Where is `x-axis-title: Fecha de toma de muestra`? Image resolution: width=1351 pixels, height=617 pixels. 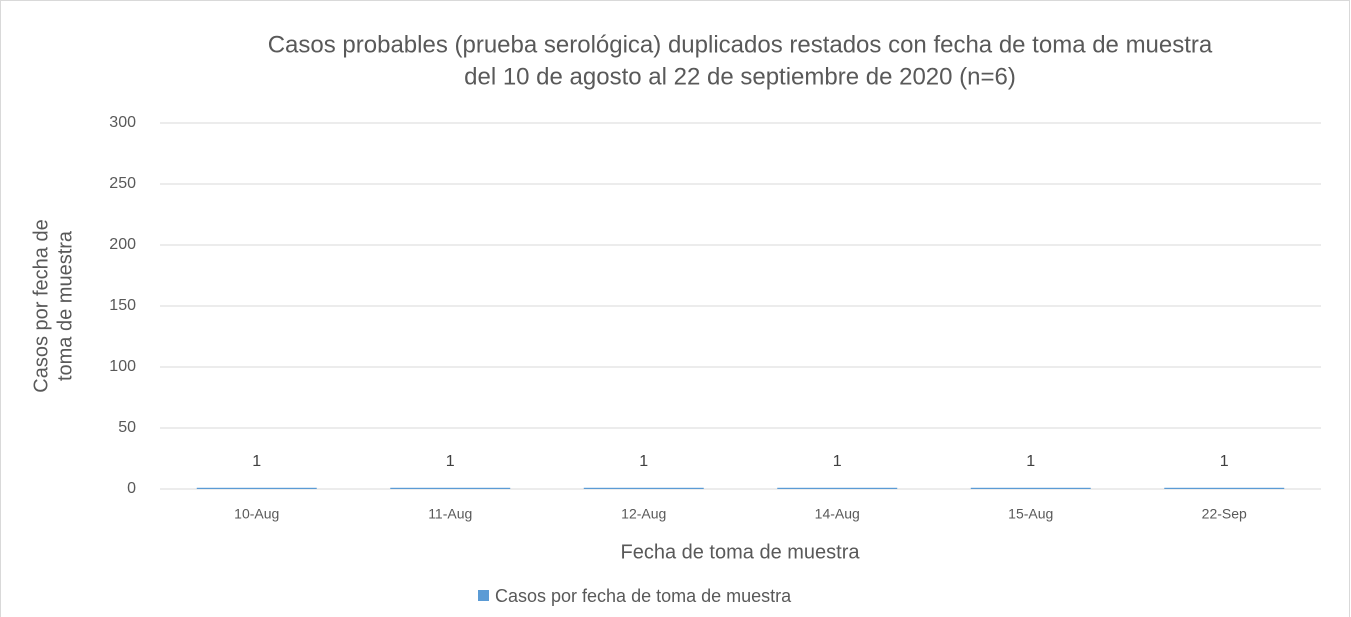
x-axis-title: Fecha de toma de muestra is located at coordinates (740, 552).